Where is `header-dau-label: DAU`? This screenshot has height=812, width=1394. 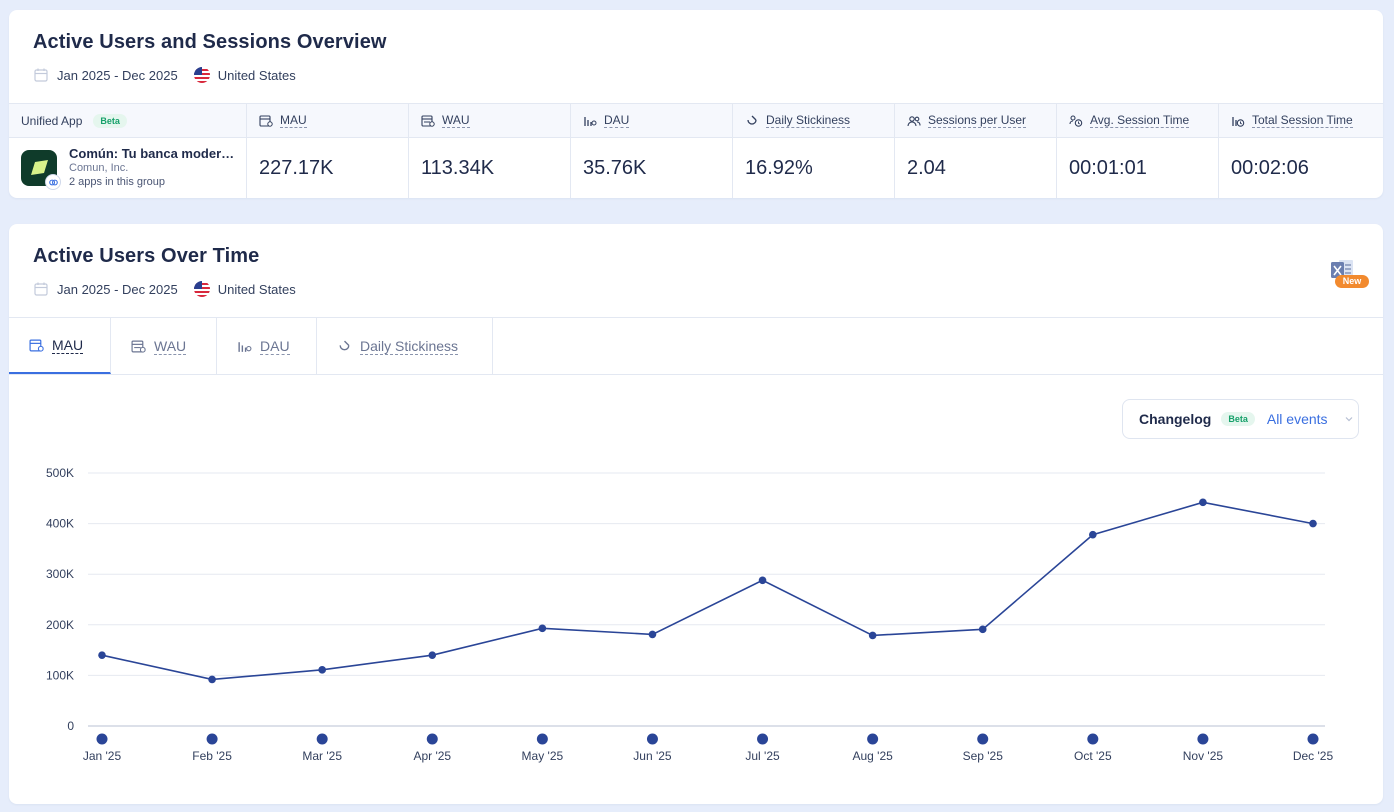 header-dau-label: DAU is located at coordinates (617, 120).